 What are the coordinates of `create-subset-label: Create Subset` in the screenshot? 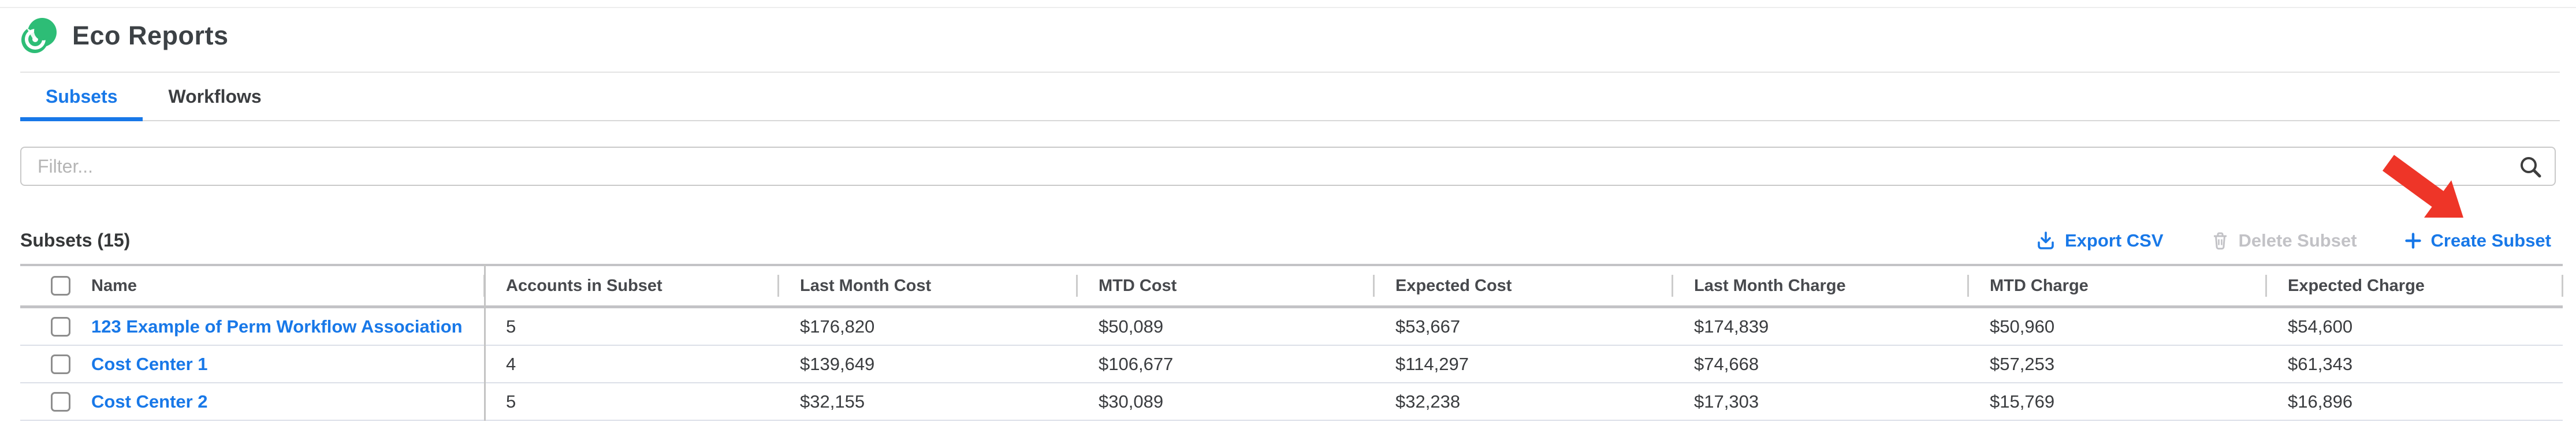 It's located at (2490, 240).